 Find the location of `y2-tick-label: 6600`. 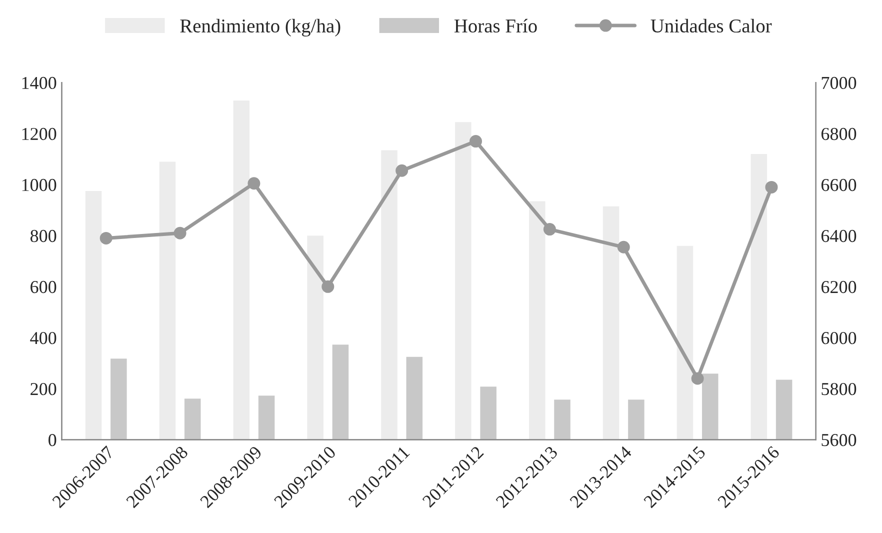

y2-tick-label: 6600 is located at coordinates (838, 185).